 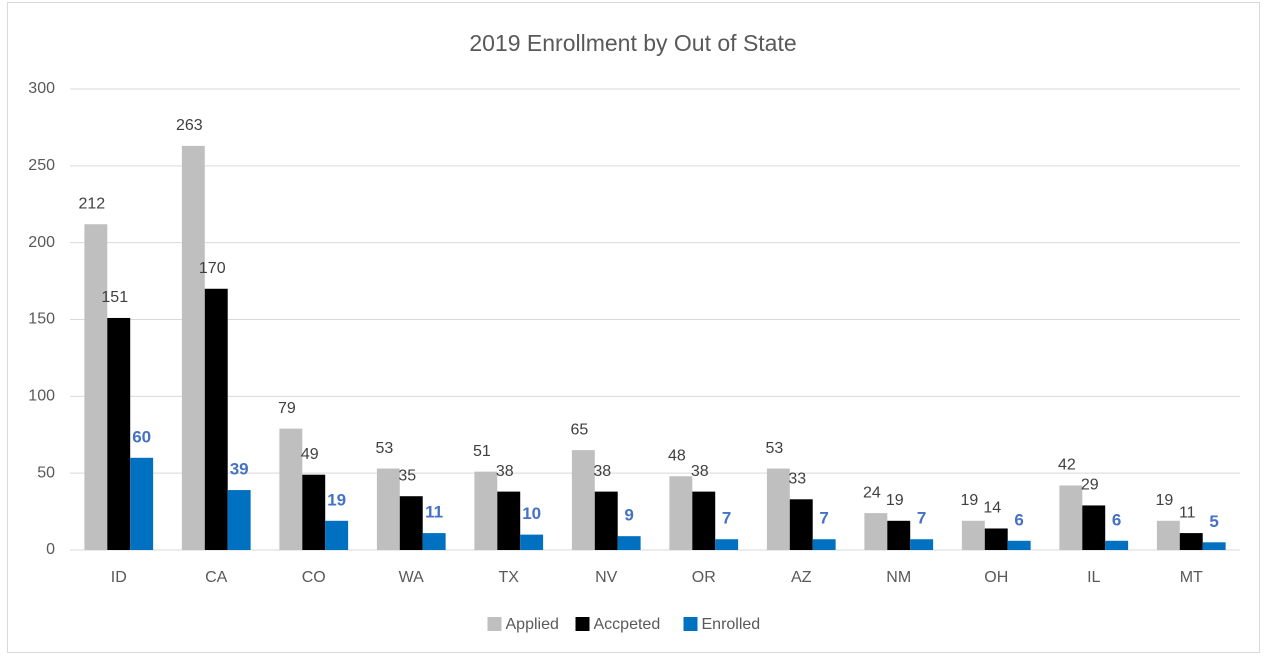 What do you see at coordinates (141, 436) in the screenshot?
I see `value-label: 60` at bounding box center [141, 436].